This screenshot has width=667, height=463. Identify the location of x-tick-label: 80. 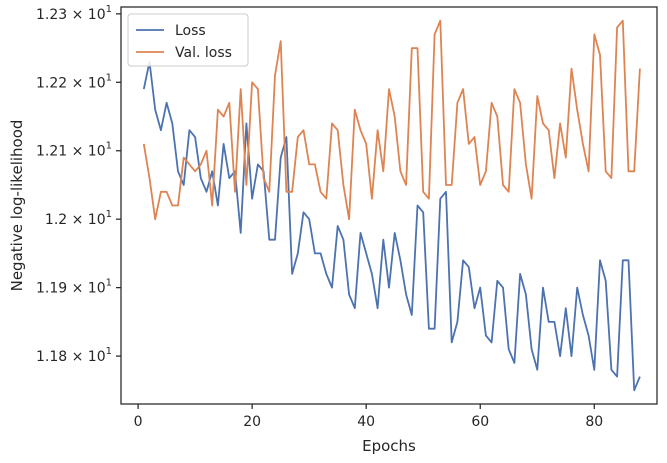
(594, 422).